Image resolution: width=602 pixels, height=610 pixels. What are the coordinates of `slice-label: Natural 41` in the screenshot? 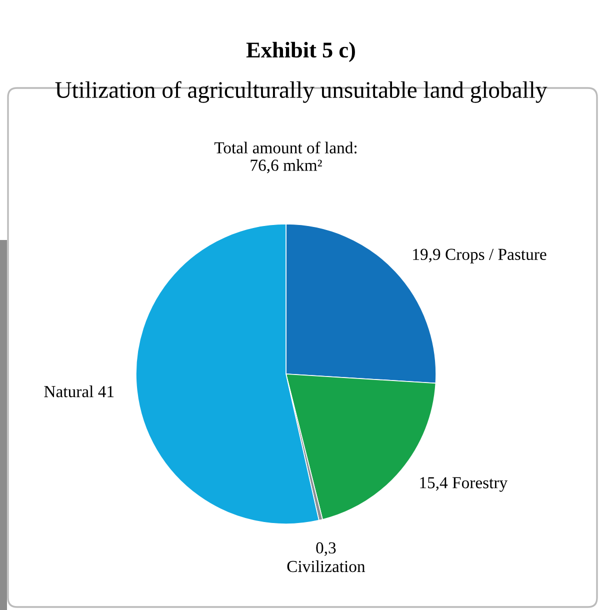 It's located at (79, 392).